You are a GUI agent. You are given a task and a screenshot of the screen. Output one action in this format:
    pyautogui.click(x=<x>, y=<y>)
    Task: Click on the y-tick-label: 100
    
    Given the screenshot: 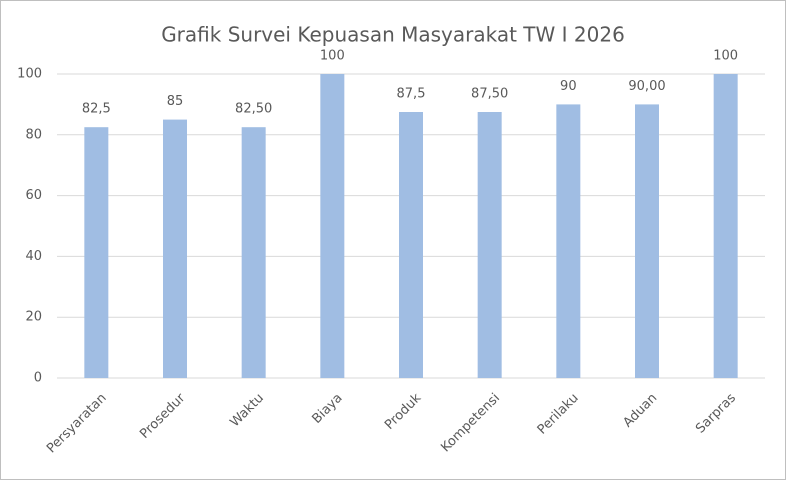 What is the action you would take?
    pyautogui.click(x=29, y=74)
    